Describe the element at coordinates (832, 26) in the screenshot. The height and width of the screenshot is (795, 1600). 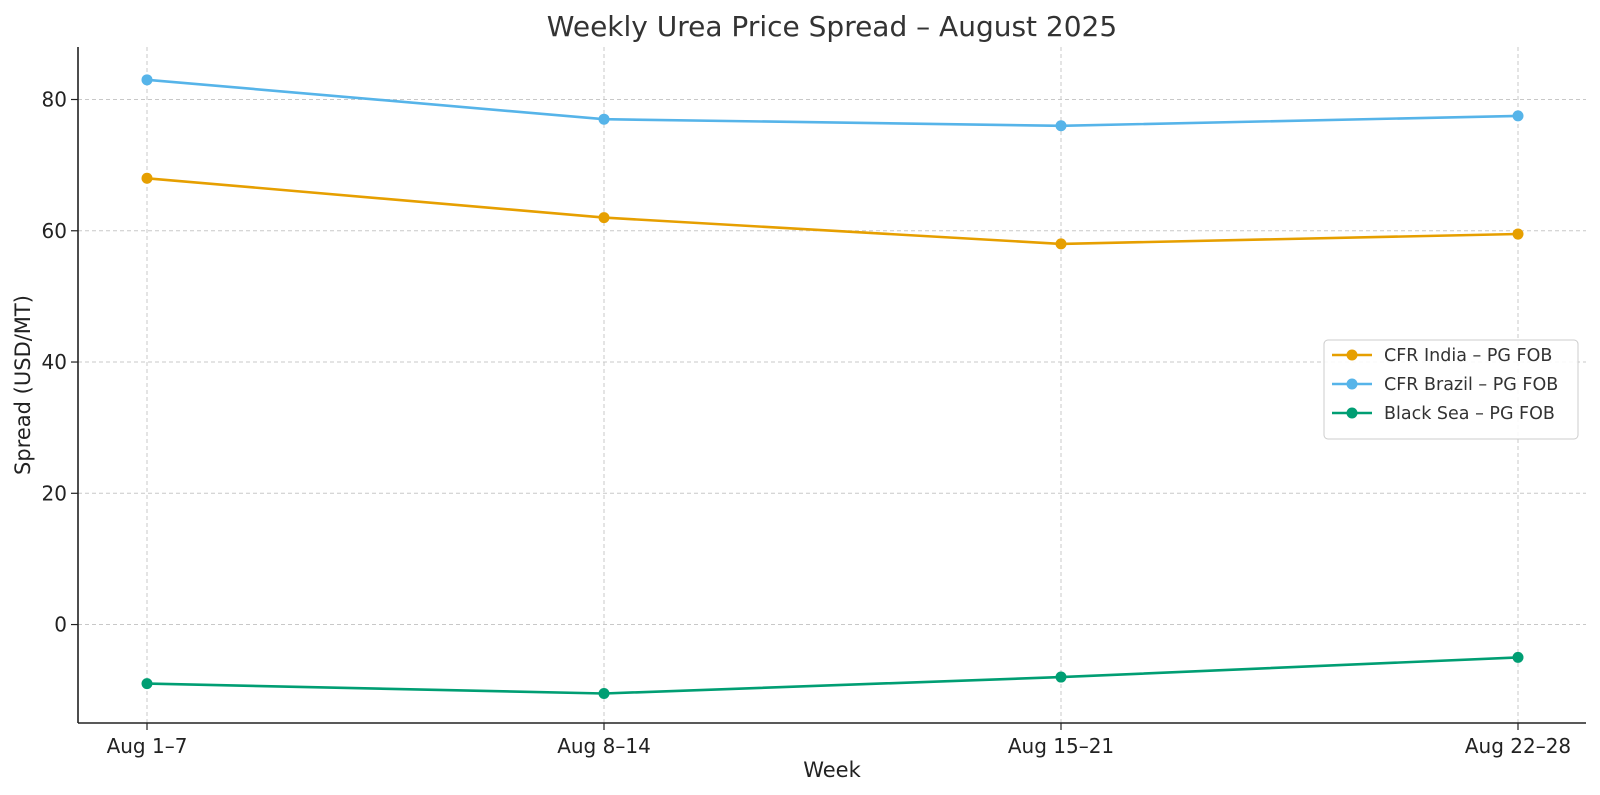
I see `chart-title: Weekly Urea Price Spread – August 2025` at that location.